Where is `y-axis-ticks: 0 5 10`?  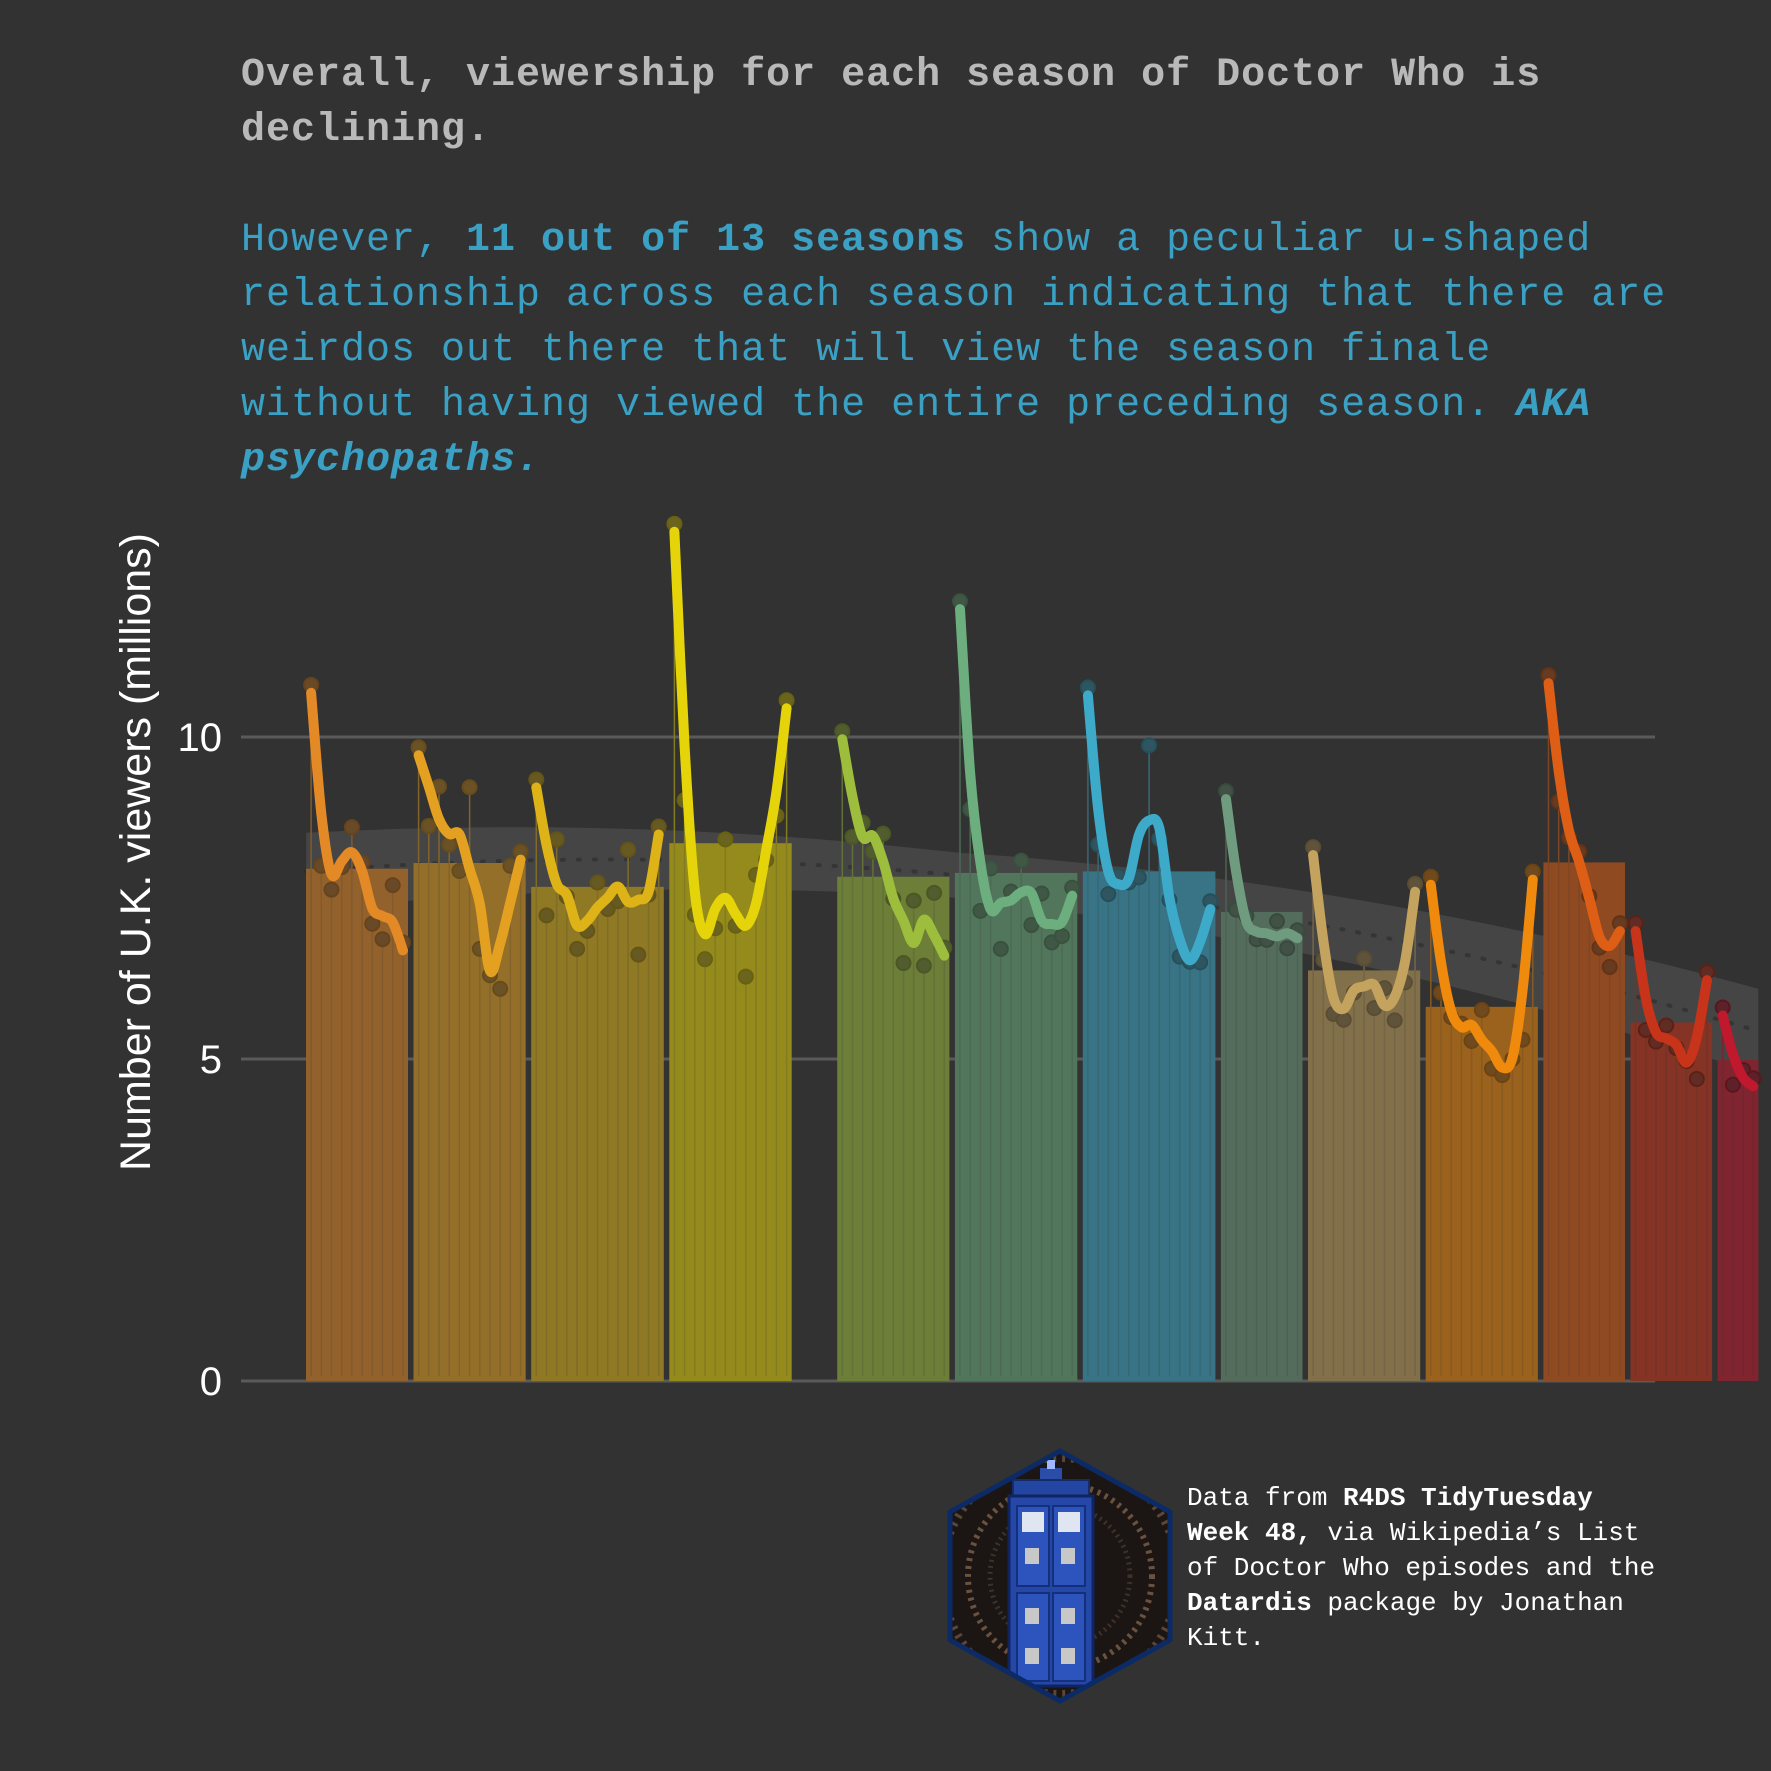
y-axis-ticks: 0 5 10 is located at coordinates (200, 1060).